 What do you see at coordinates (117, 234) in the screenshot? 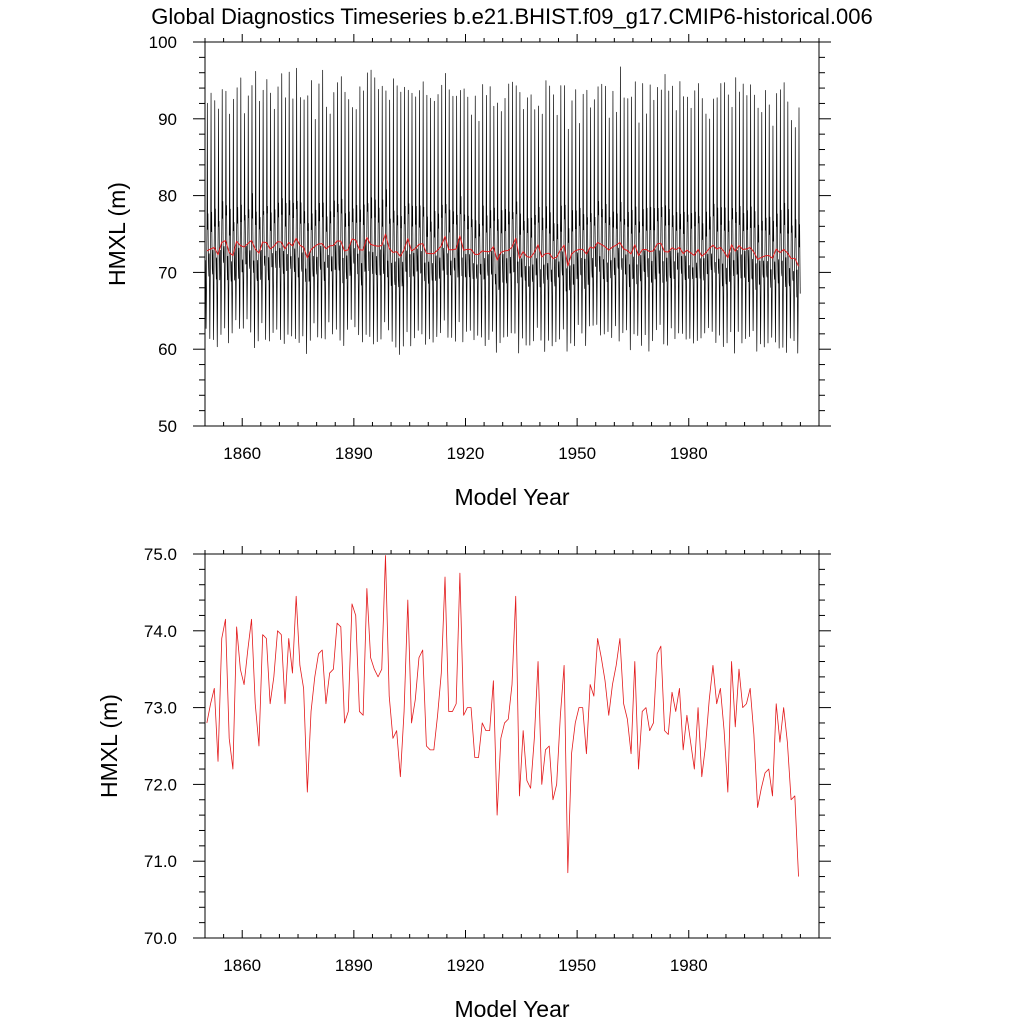
I see `top-y-axis-label: HMXL (m)` at bounding box center [117, 234].